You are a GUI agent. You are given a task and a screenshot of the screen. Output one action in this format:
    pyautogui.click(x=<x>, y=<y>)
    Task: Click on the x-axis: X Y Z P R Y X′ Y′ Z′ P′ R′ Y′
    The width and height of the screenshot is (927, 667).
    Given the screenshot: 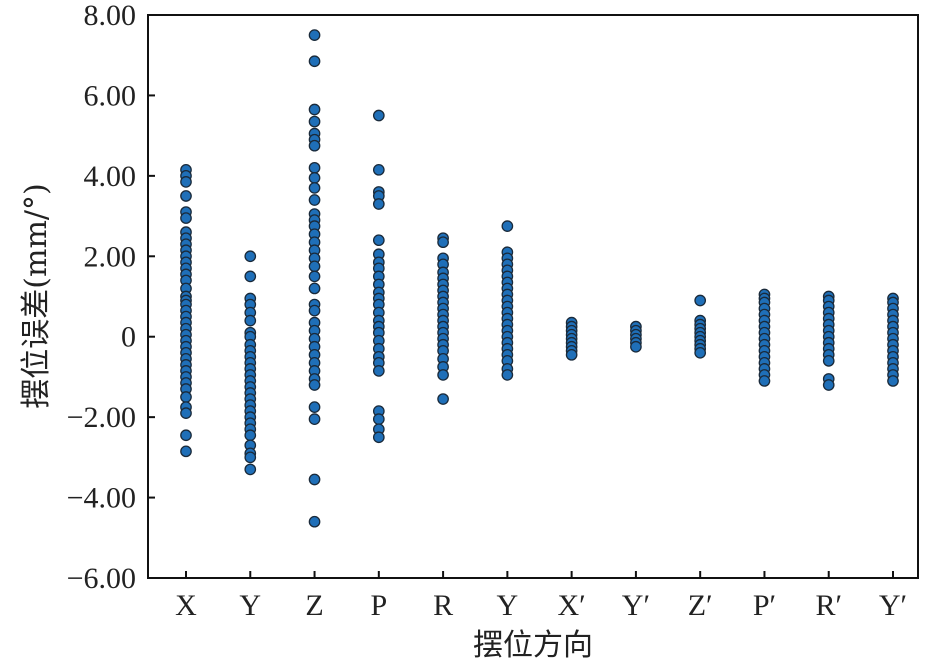 What is the action you would take?
    pyautogui.click(x=541, y=596)
    